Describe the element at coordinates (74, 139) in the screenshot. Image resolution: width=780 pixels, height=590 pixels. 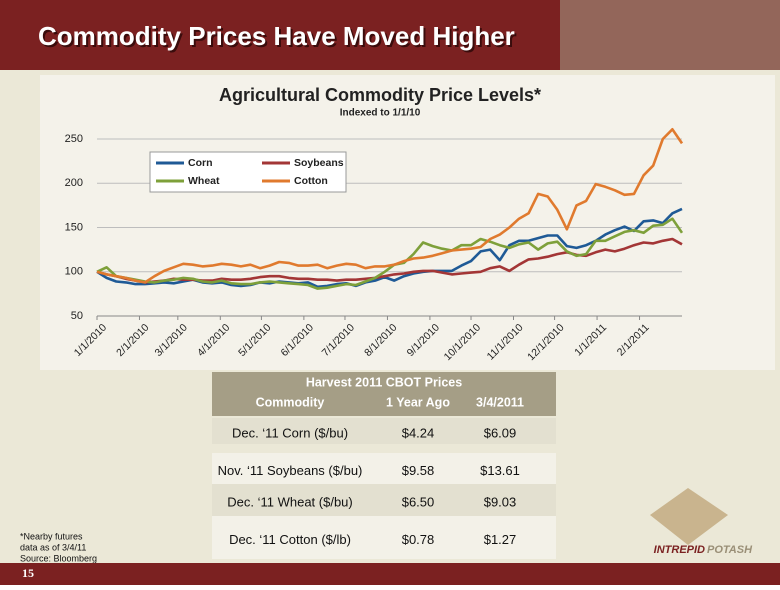
I see `y-tick-label: 250` at that location.